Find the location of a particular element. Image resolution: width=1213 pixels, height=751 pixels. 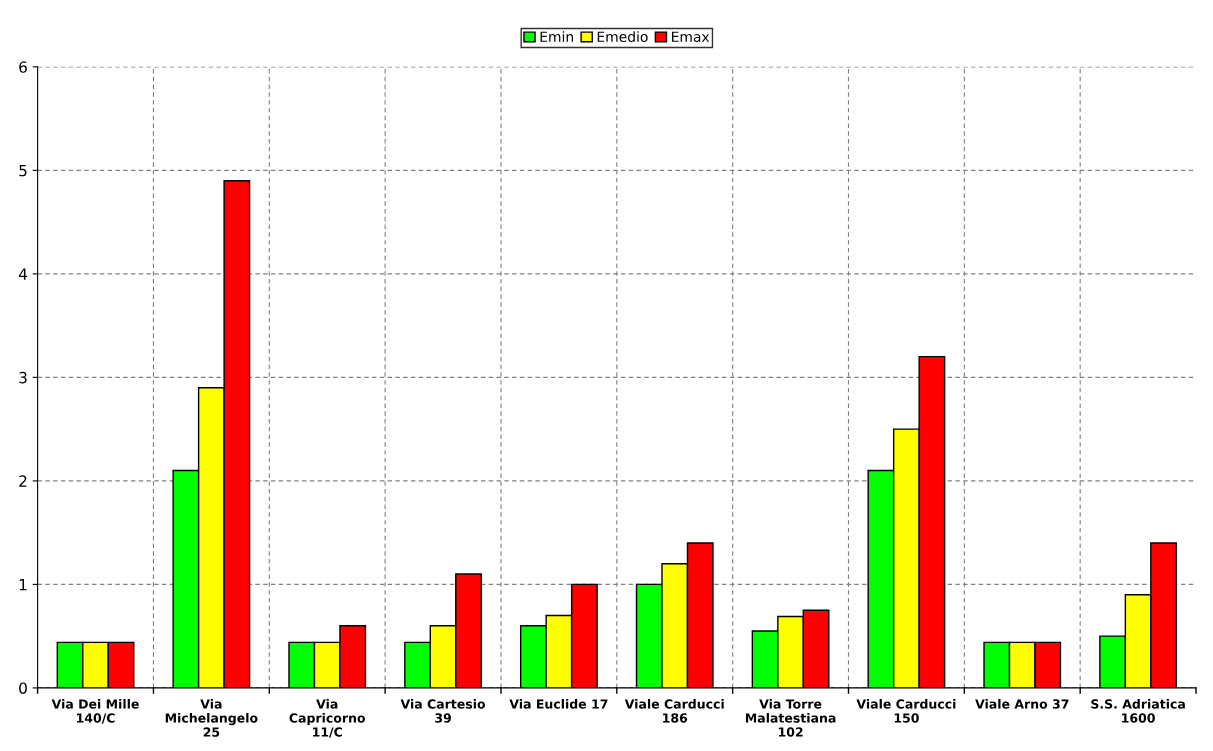

y-tick-label: 0 is located at coordinates (23, 688).